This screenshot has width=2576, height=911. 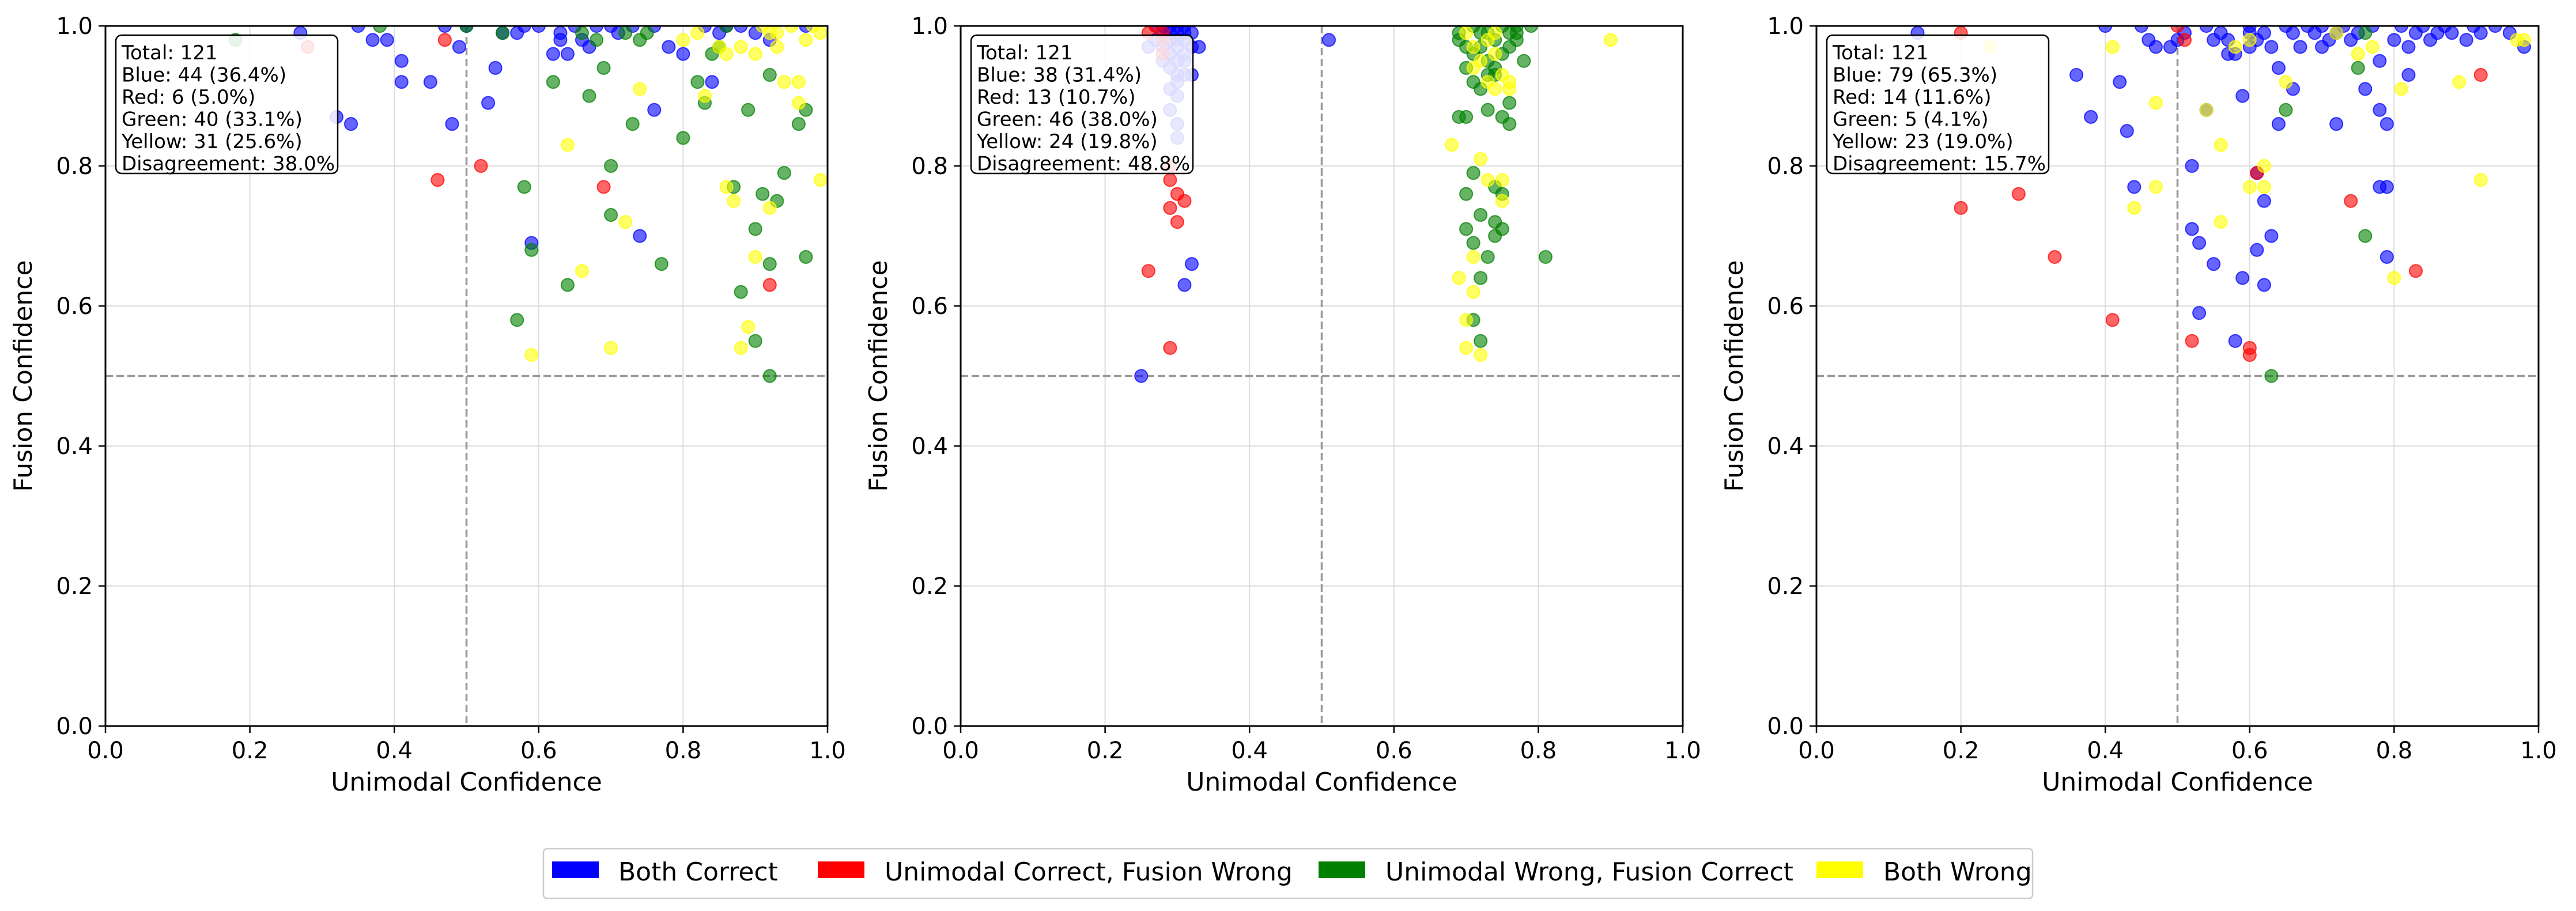 What do you see at coordinates (1939, 164) in the screenshot?
I see `stats-line: Disagreement: 15.7%` at bounding box center [1939, 164].